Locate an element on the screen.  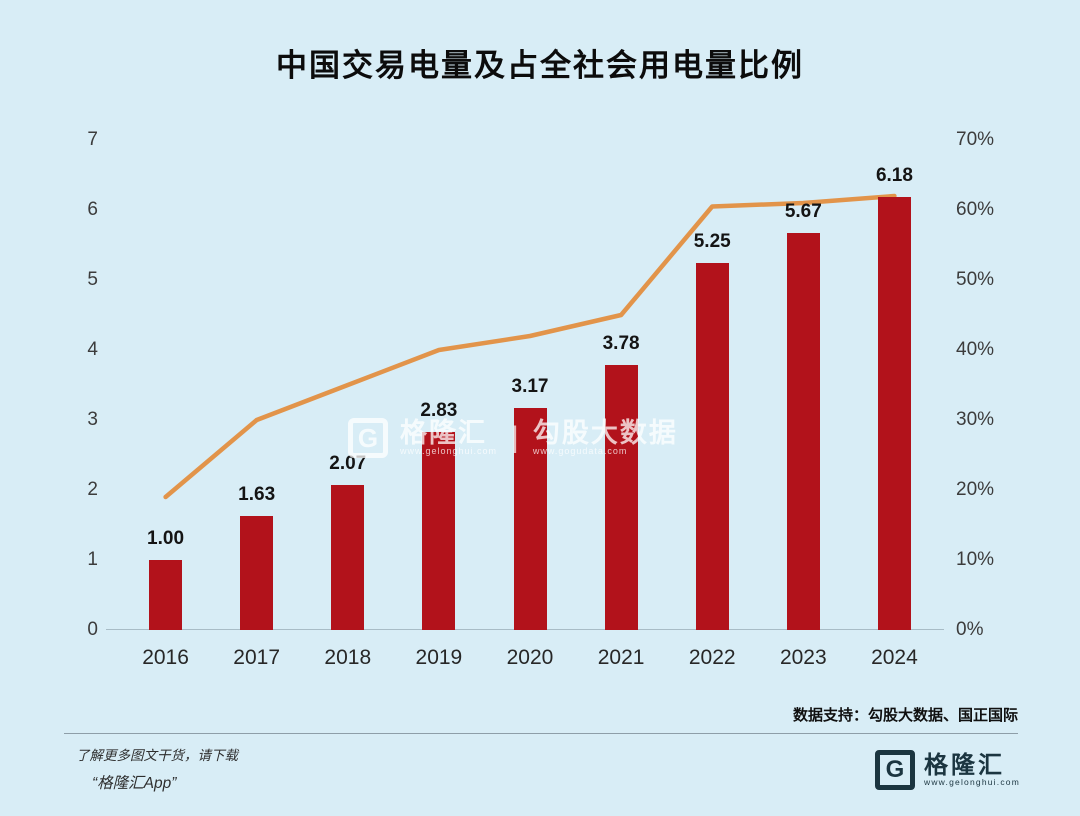
bar-value-label: 2.83 is located at coordinates (439, 410).